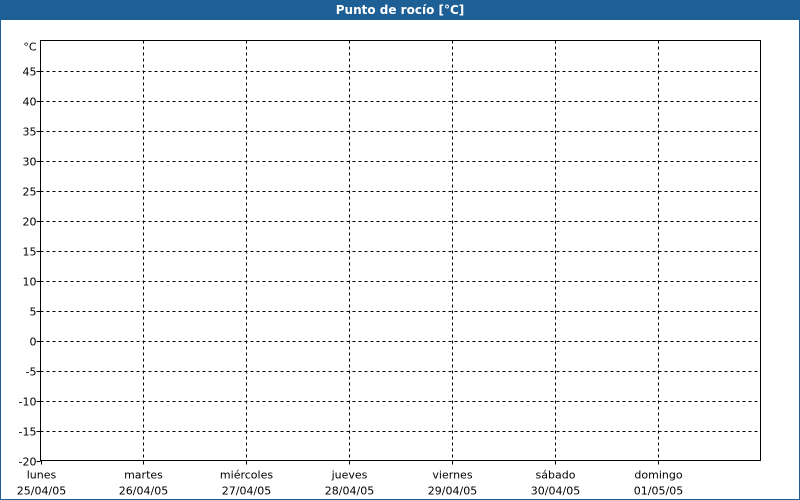  I want to click on y-tick-label: -20, so click(28, 462).